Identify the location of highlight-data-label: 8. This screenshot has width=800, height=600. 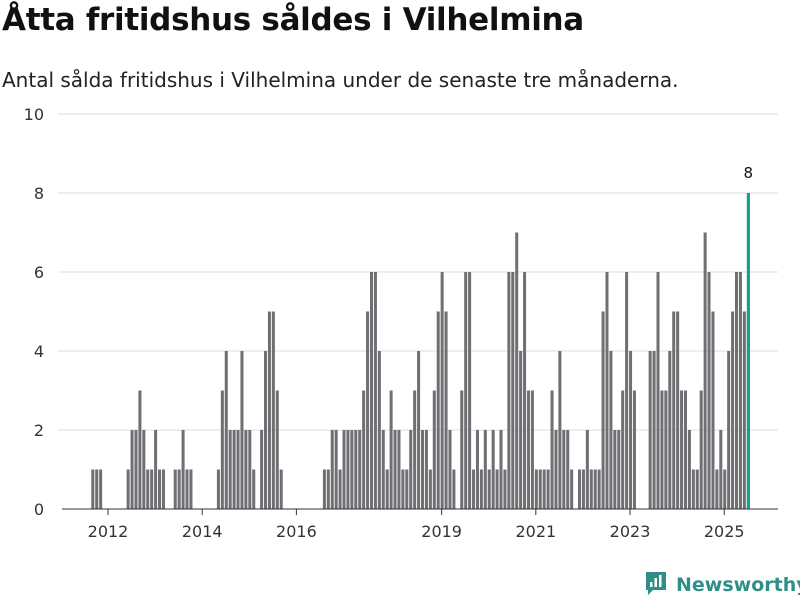
(749, 173).